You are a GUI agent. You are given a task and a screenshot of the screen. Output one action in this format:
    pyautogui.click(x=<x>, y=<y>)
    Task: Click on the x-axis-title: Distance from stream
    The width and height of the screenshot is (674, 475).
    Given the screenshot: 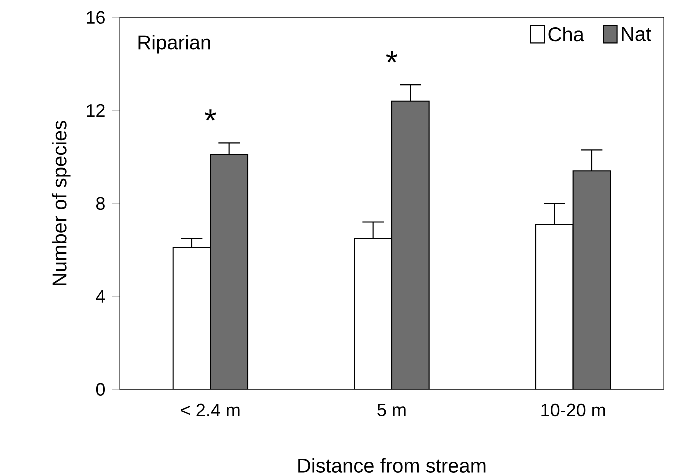 What is the action you would take?
    pyautogui.click(x=392, y=465)
    